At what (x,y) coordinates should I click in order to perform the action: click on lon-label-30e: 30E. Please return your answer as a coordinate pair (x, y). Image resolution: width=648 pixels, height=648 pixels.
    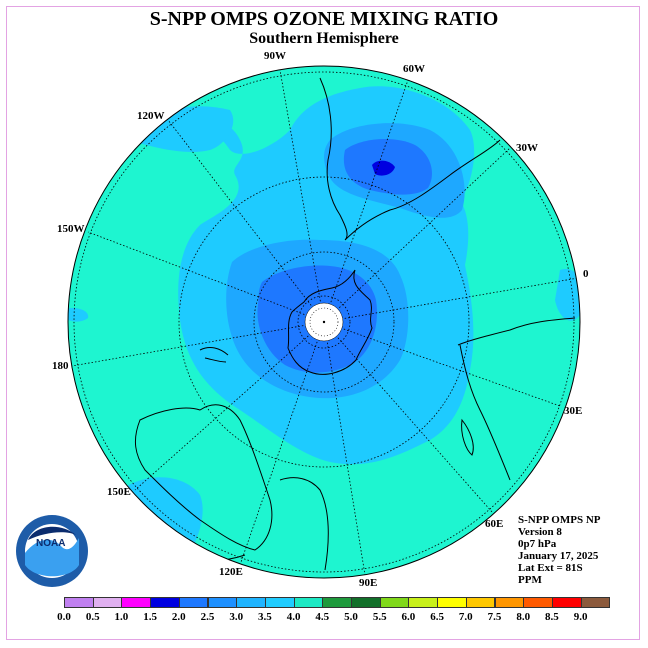
    Looking at the image, I should click on (573, 411).